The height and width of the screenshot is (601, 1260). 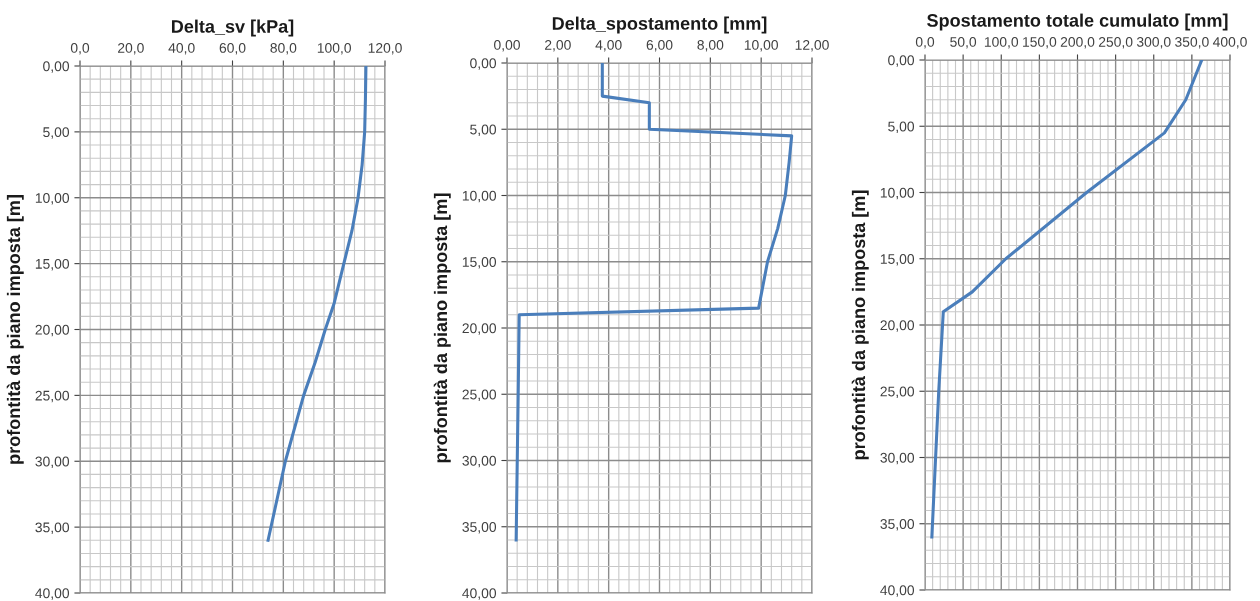 What do you see at coordinates (283, 49) in the screenshot?
I see `x-tick-label: 80,0` at bounding box center [283, 49].